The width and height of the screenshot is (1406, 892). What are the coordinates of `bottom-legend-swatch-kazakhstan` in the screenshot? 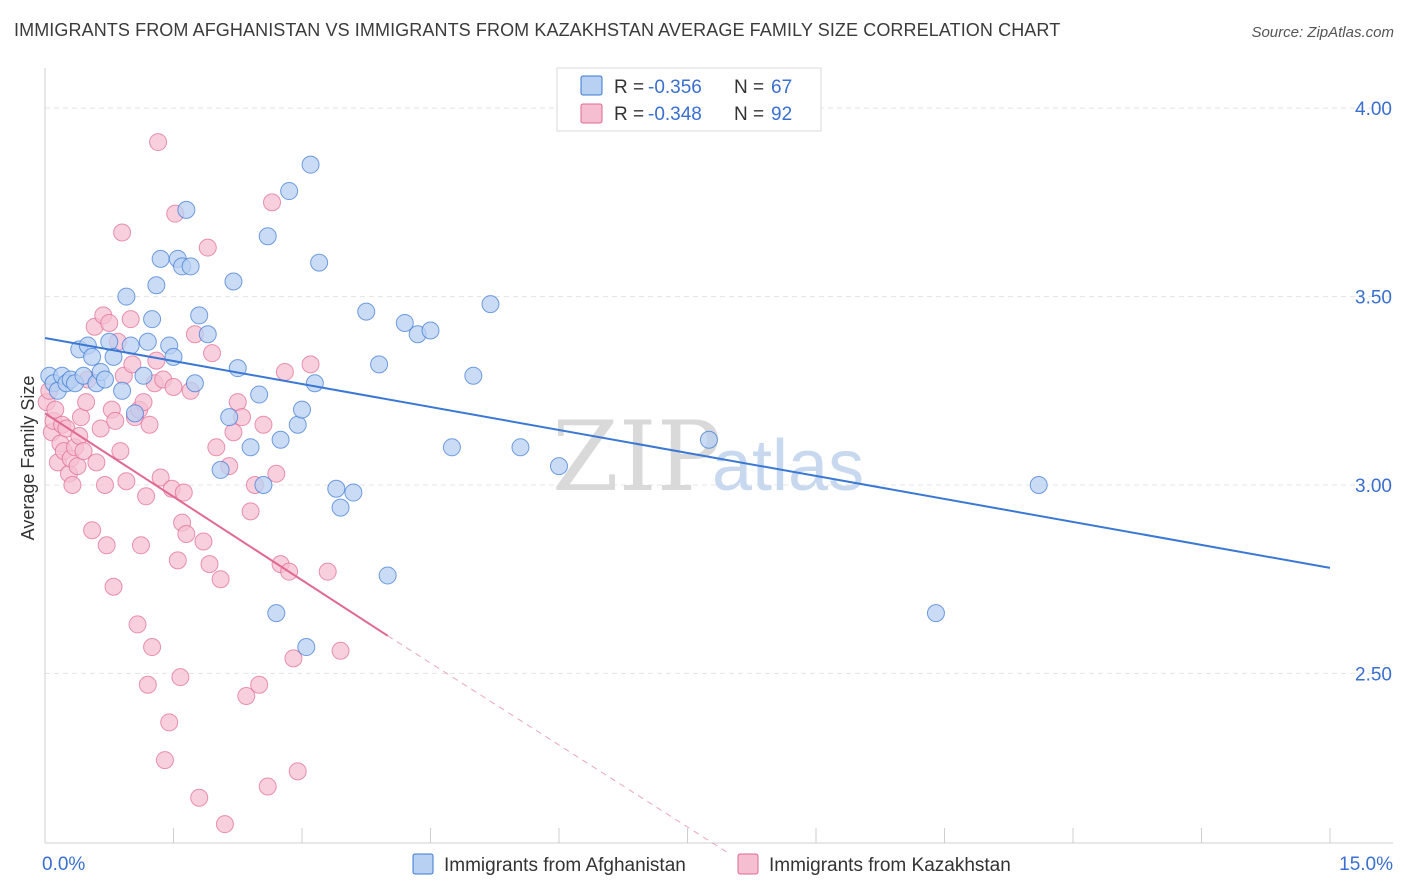 It's located at (748, 864).